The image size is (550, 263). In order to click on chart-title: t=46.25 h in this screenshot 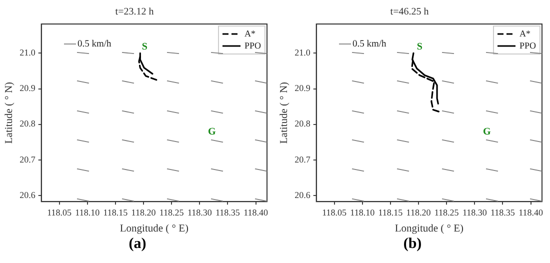, I will do `click(409, 12)`.